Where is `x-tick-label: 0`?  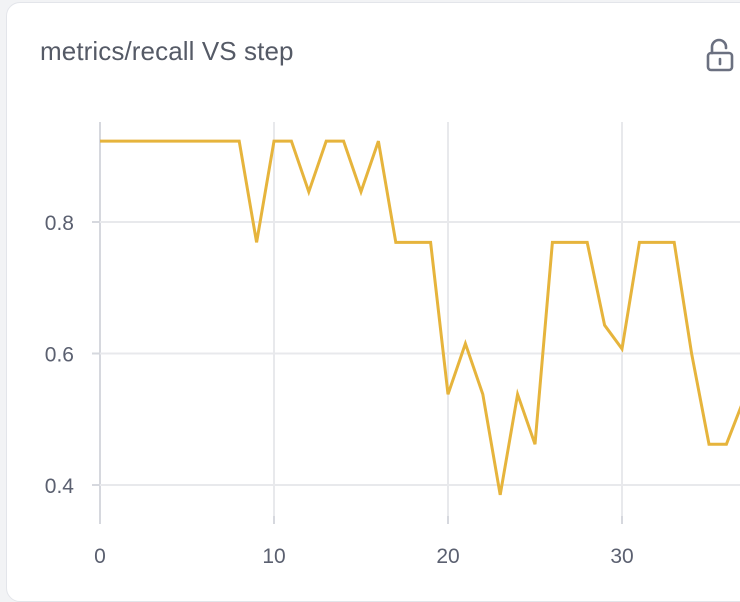 x-tick-label: 0 is located at coordinates (100, 556).